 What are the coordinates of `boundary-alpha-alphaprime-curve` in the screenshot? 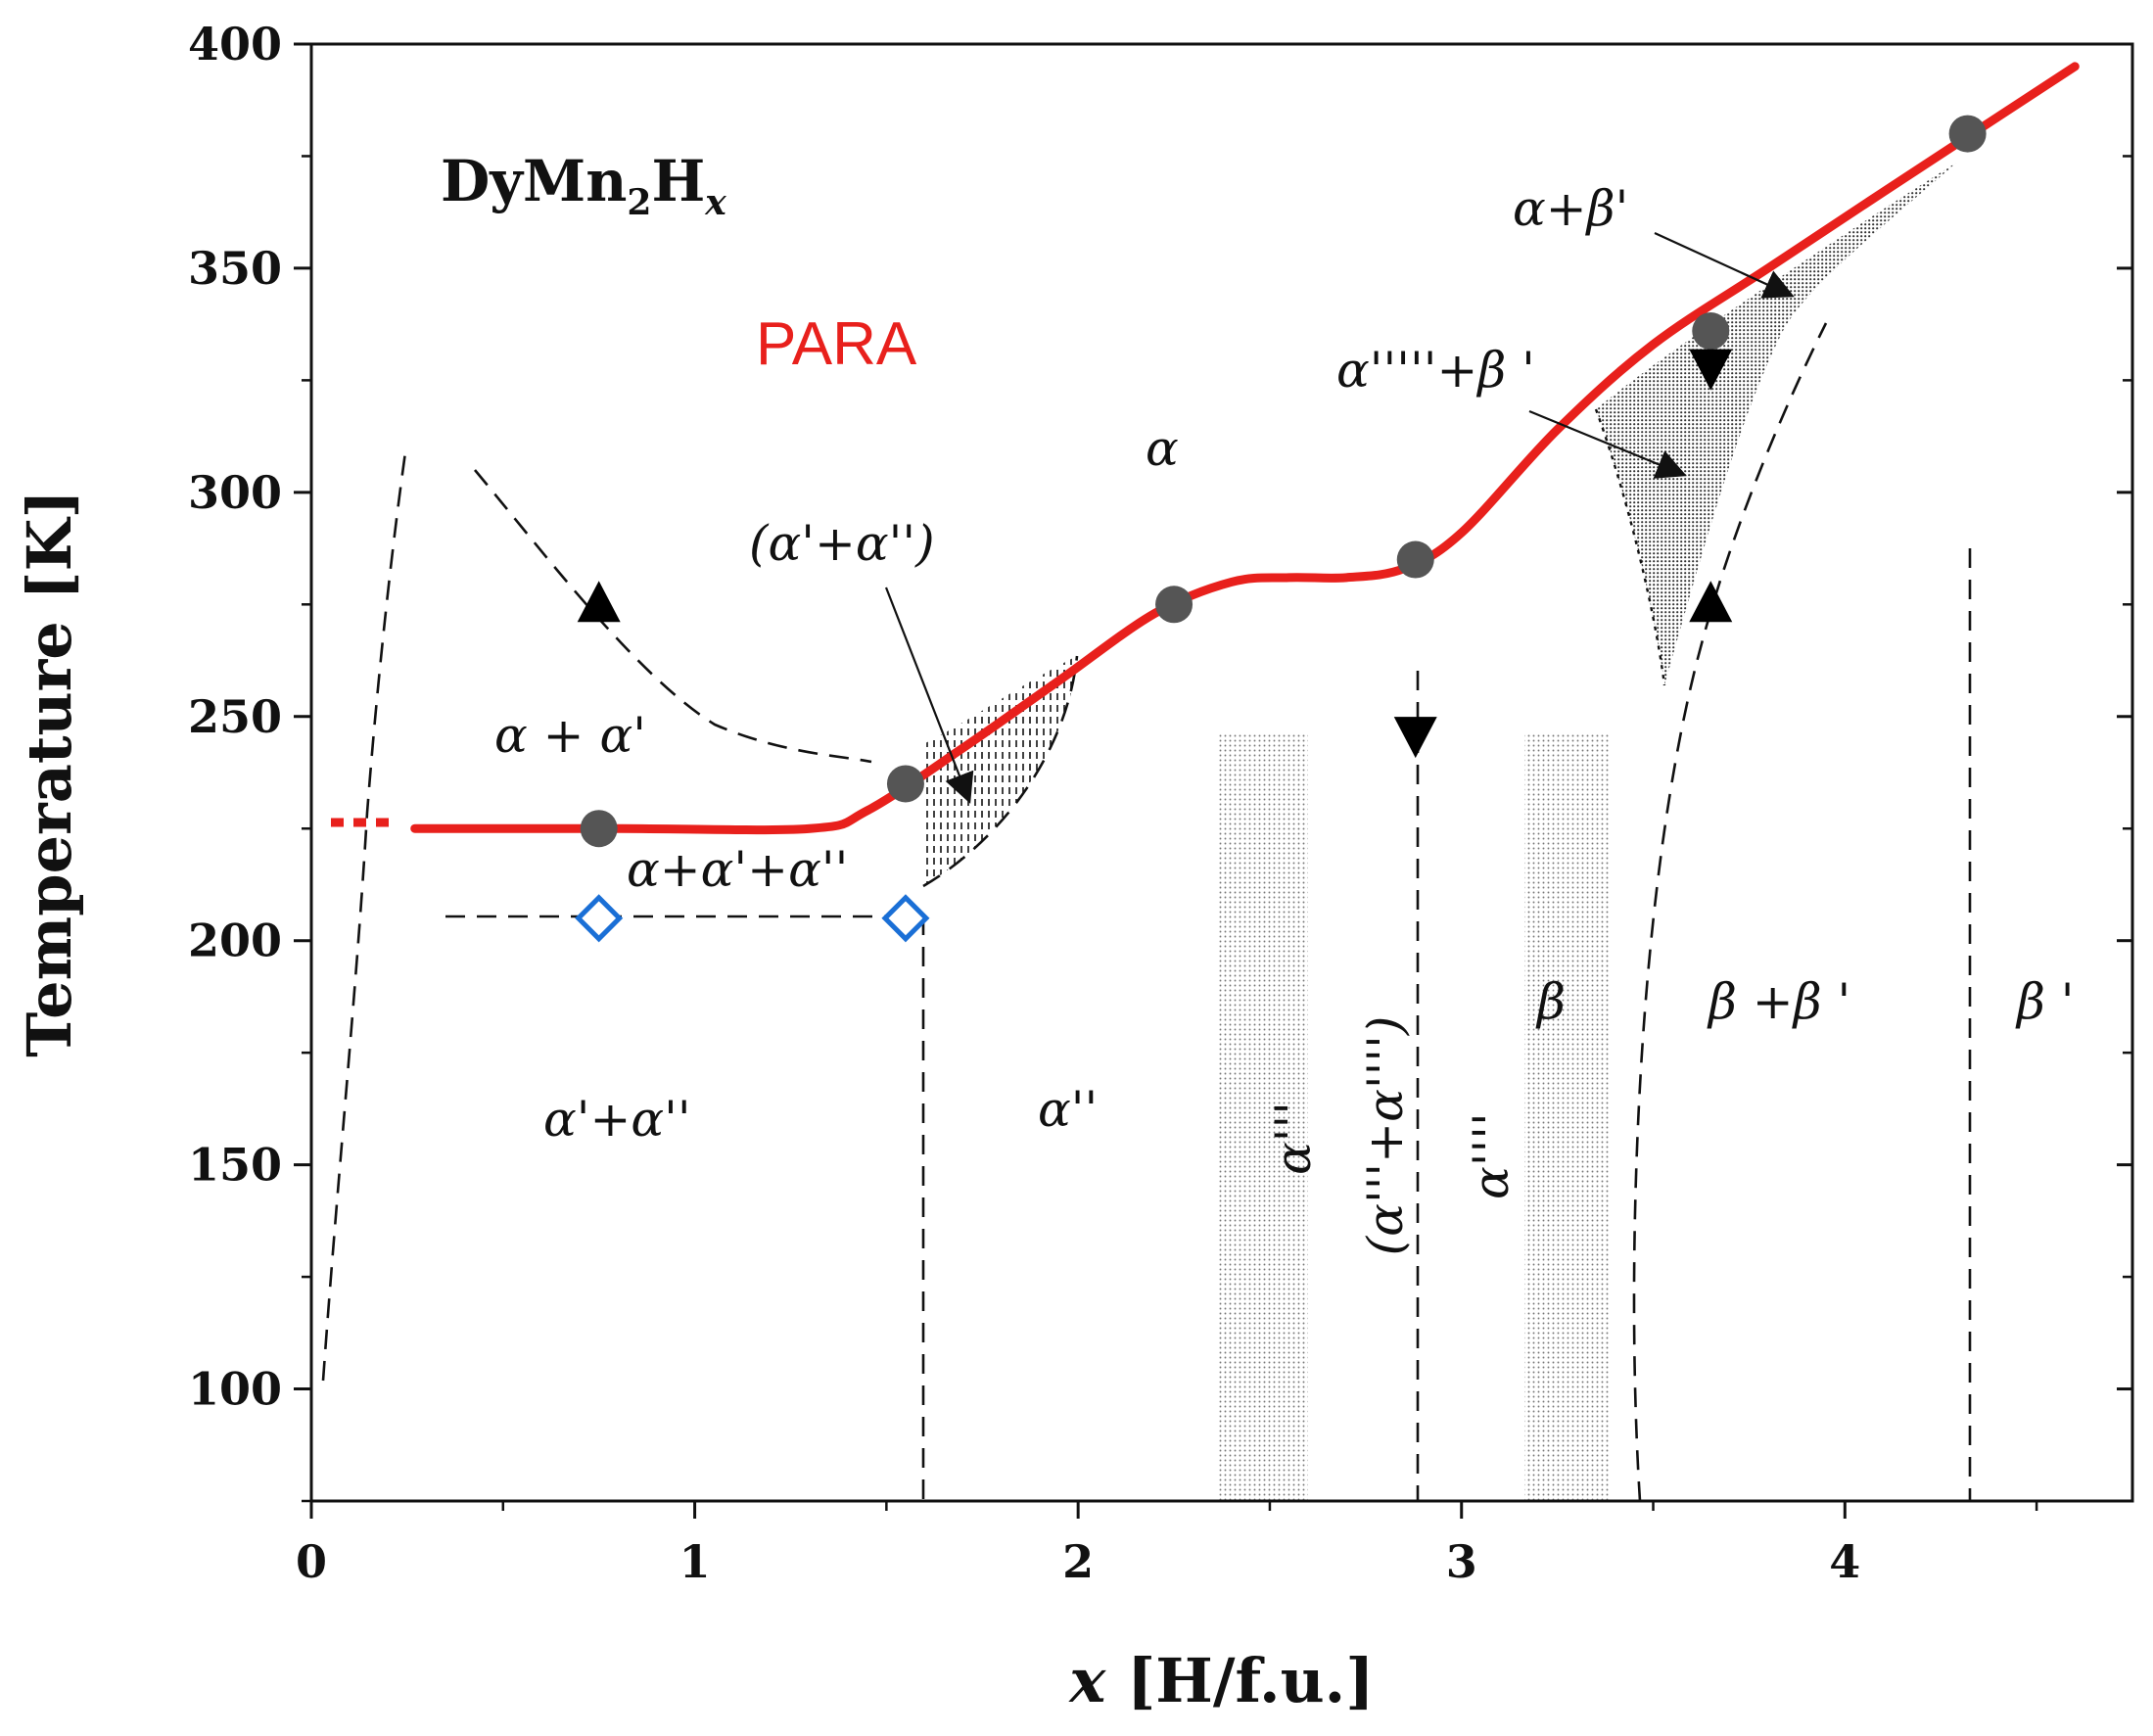 It's located at (673, 617).